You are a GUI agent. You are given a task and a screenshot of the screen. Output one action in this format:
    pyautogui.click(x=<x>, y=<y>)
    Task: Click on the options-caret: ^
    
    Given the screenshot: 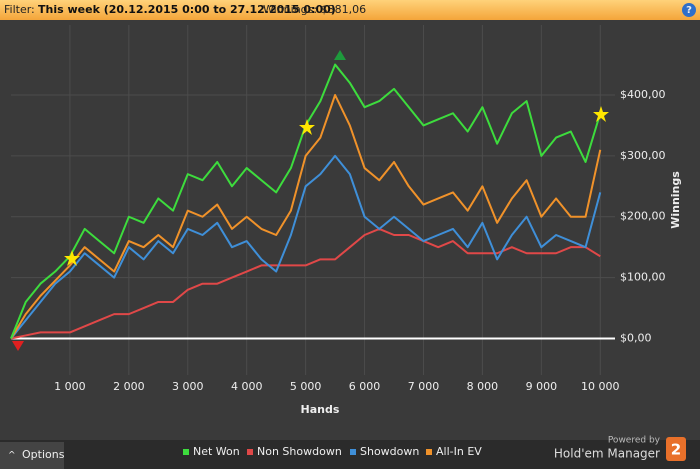 What is the action you would take?
    pyautogui.click(x=12, y=456)
    